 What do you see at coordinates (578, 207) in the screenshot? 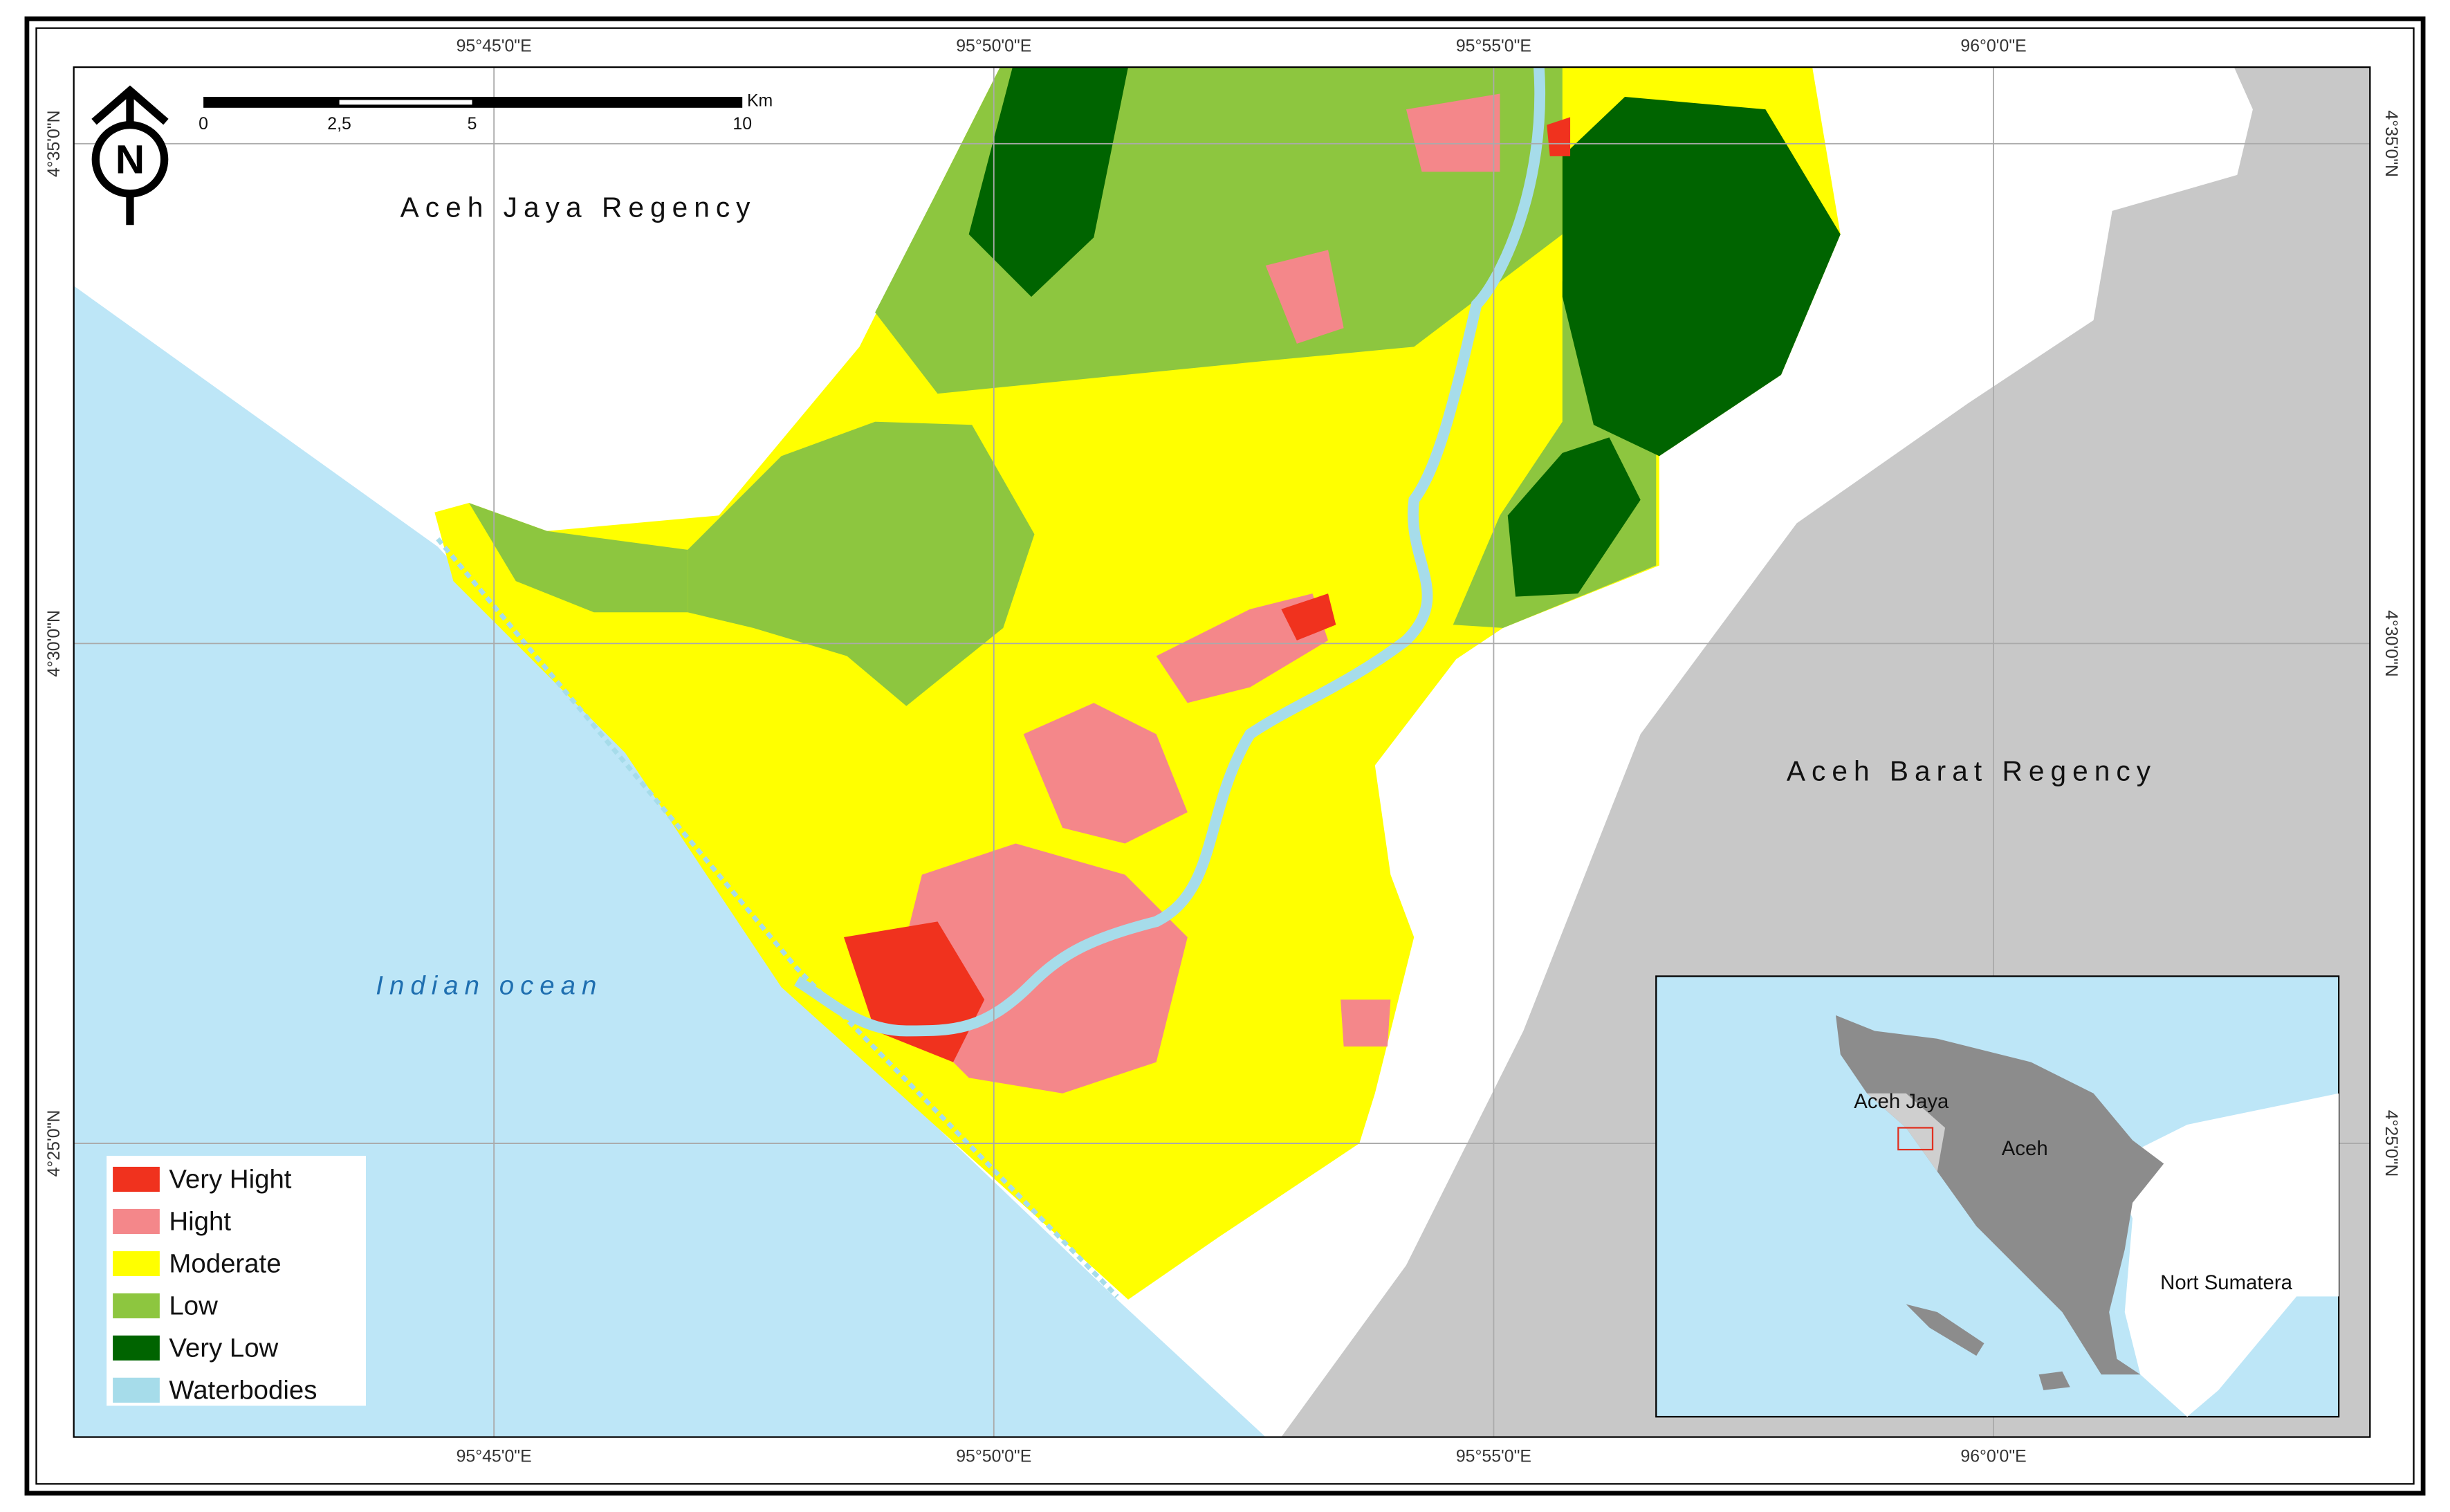
I see `region-label: Aceh Jaya Regency` at bounding box center [578, 207].